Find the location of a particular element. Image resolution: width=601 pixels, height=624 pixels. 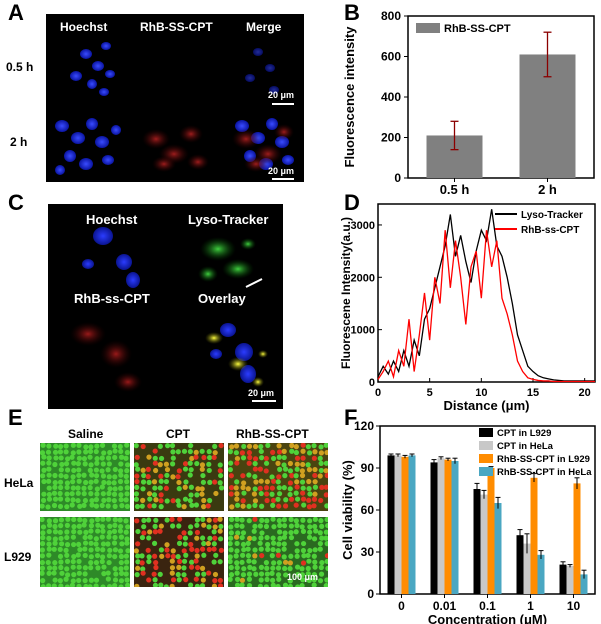

panel-e-tile-hela-cpt is located at coordinates (179, 477).